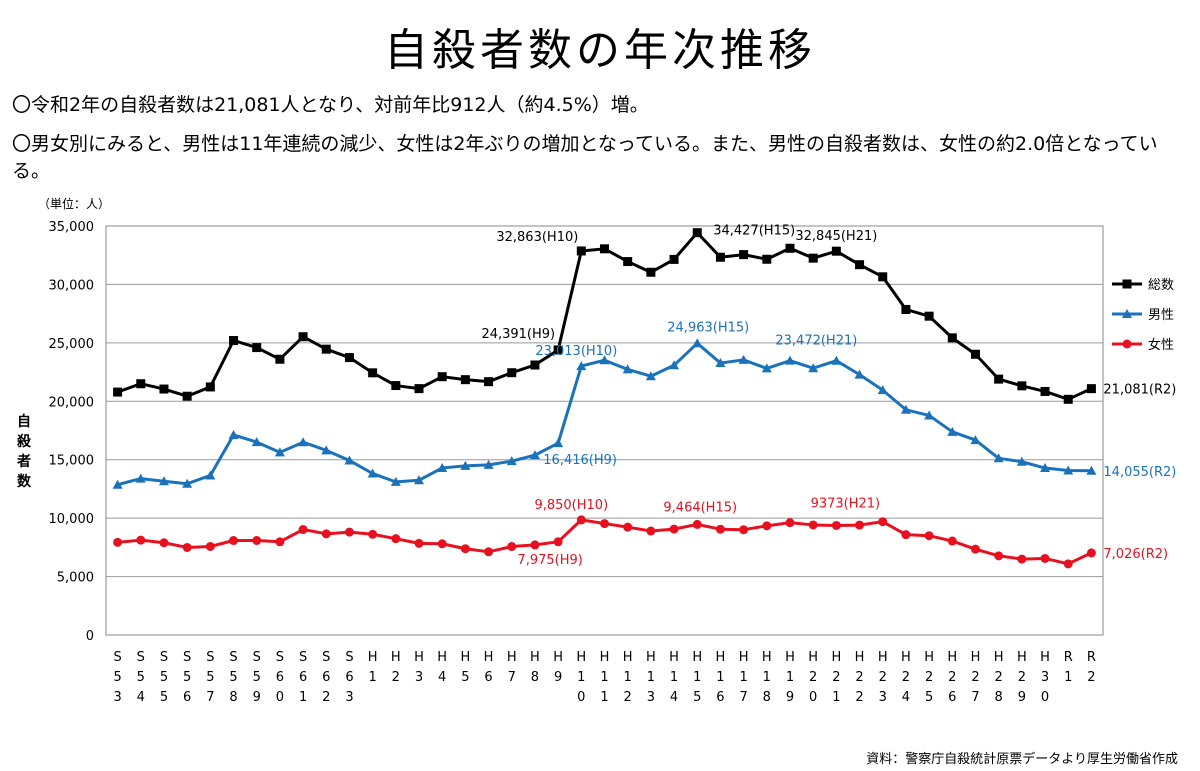  I want to click on page-title: 自殺者数の年次推移, so click(600, 50).